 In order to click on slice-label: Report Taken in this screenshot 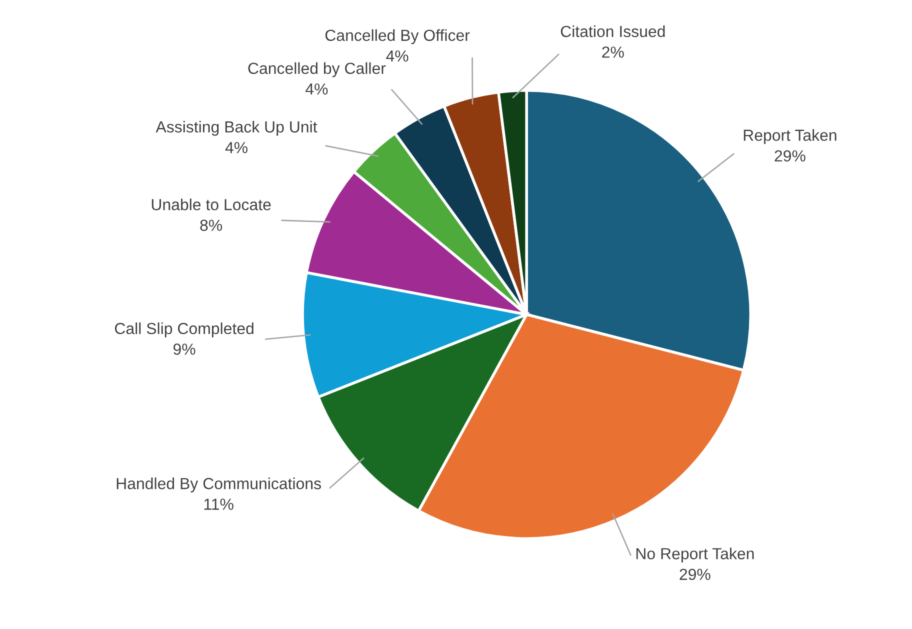, I will do `click(790, 136)`.